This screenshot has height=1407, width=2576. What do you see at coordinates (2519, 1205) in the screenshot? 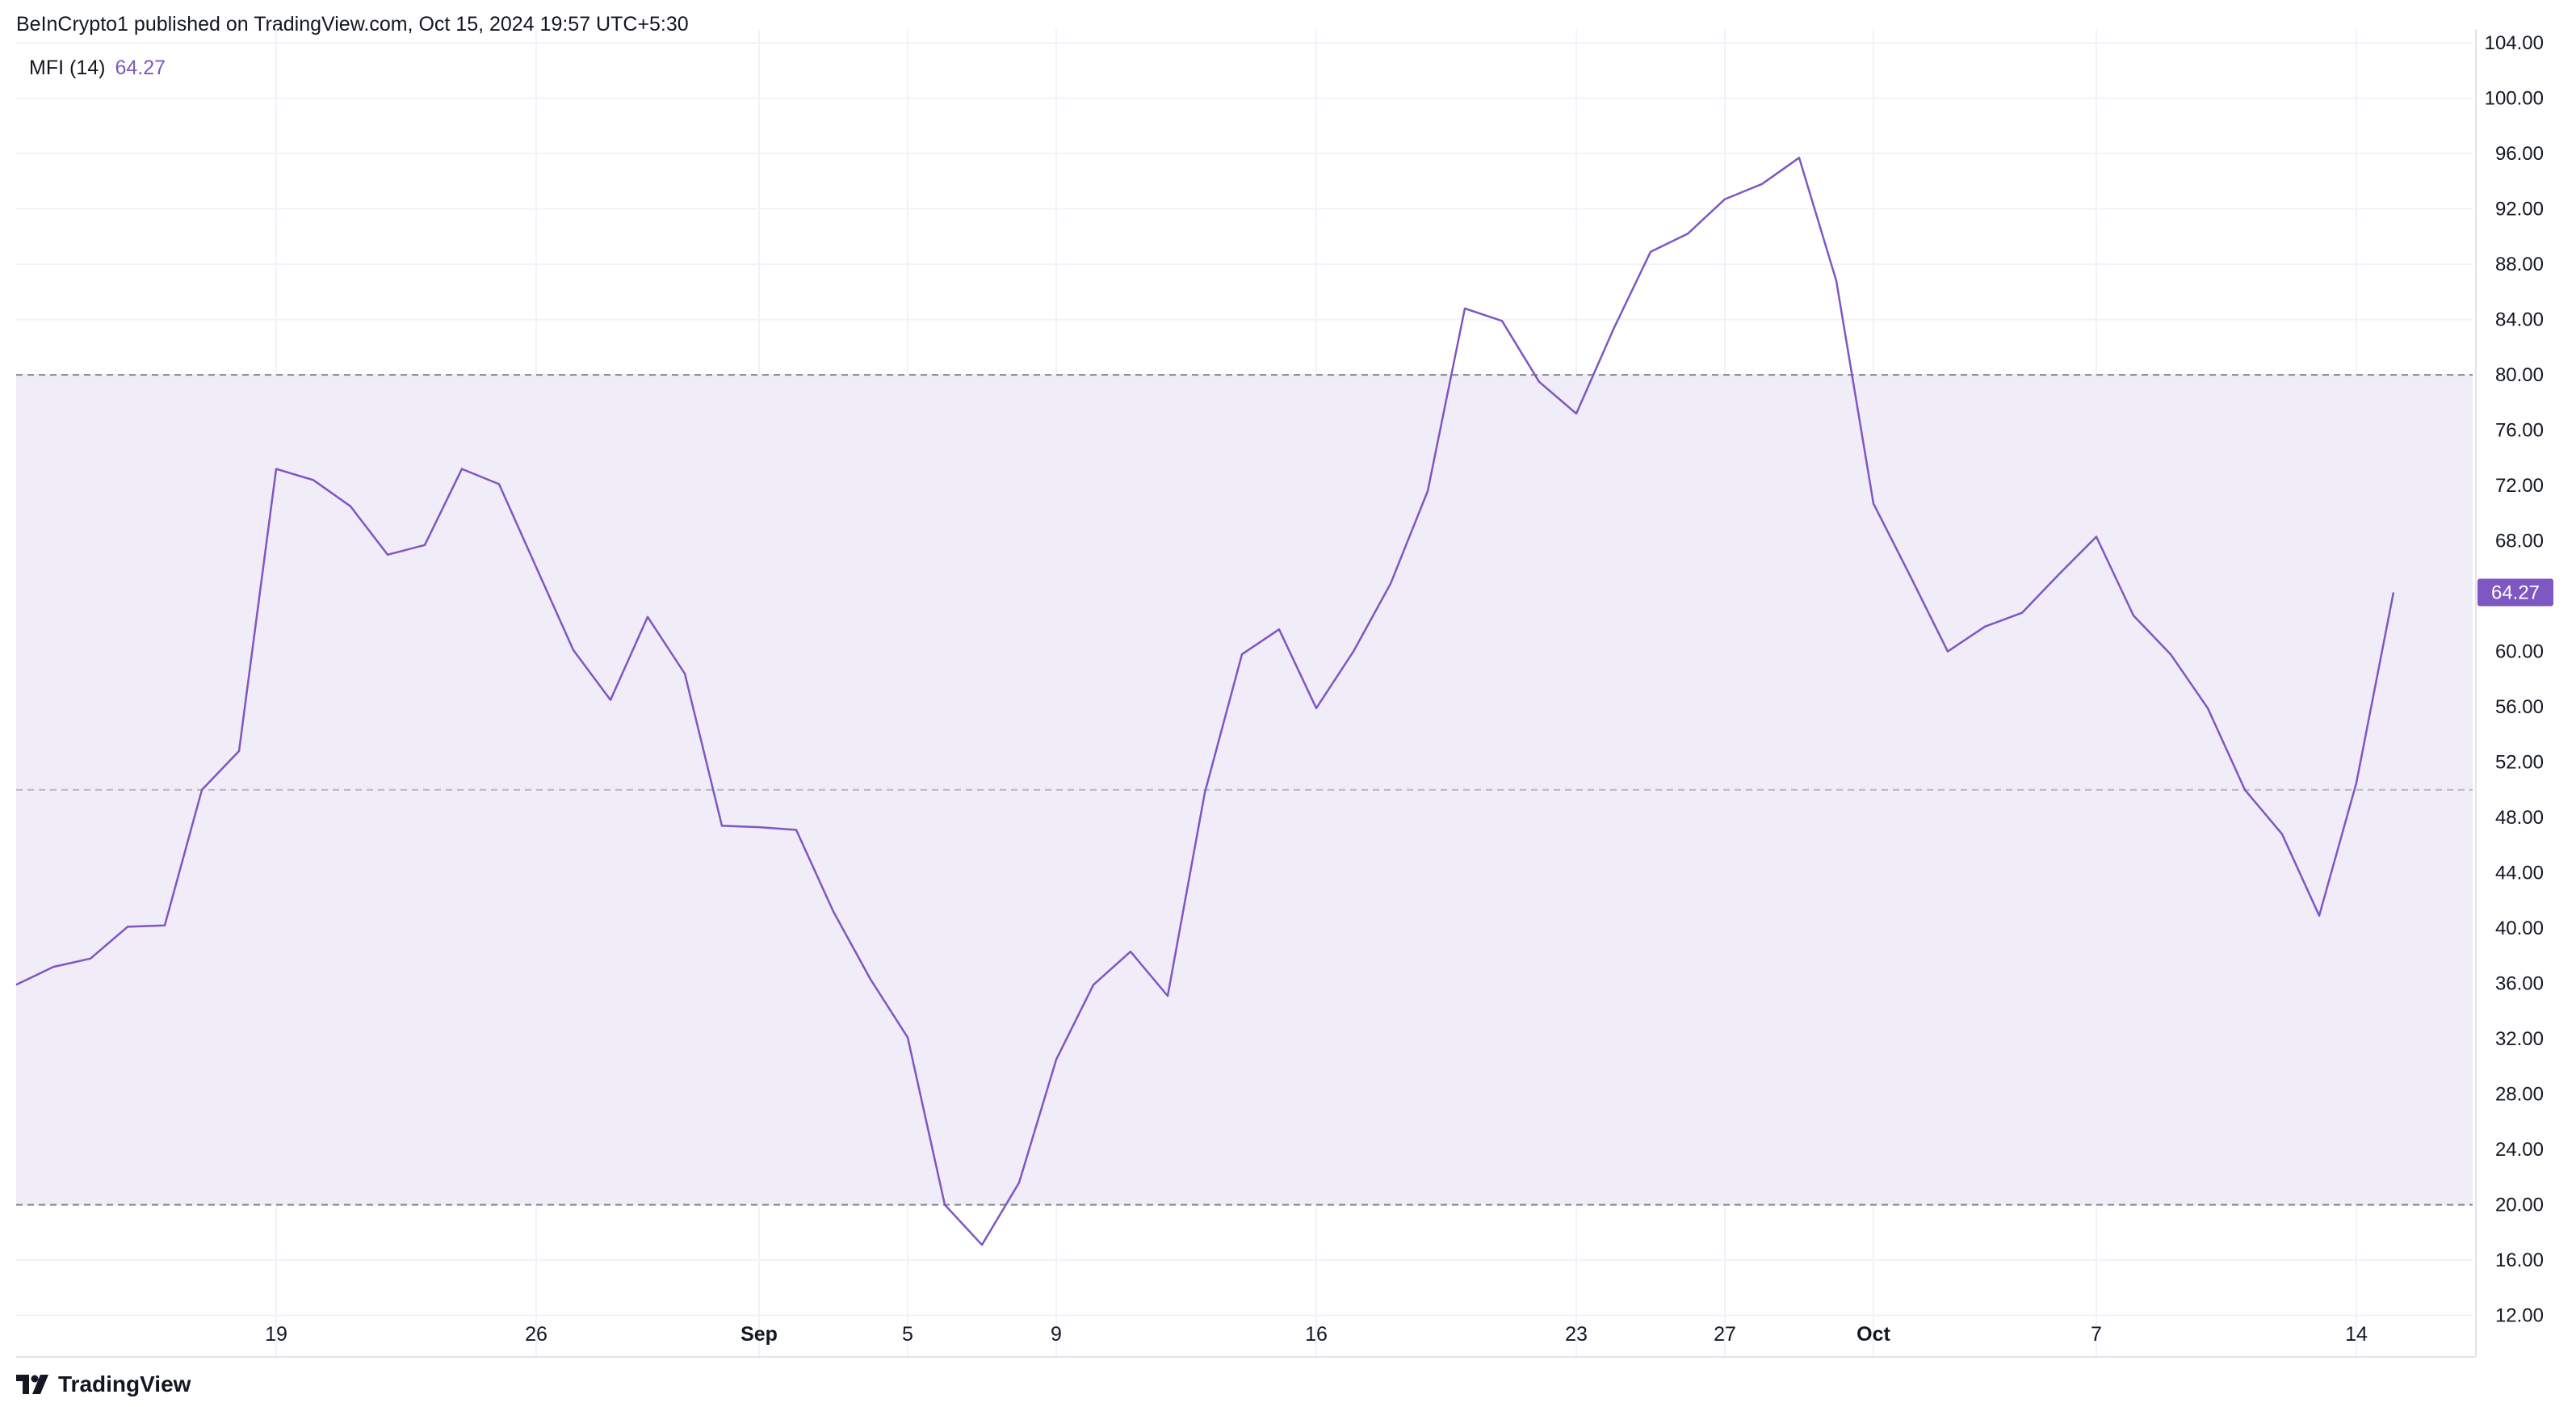
I see `y-tick-label: 20.00` at bounding box center [2519, 1205].